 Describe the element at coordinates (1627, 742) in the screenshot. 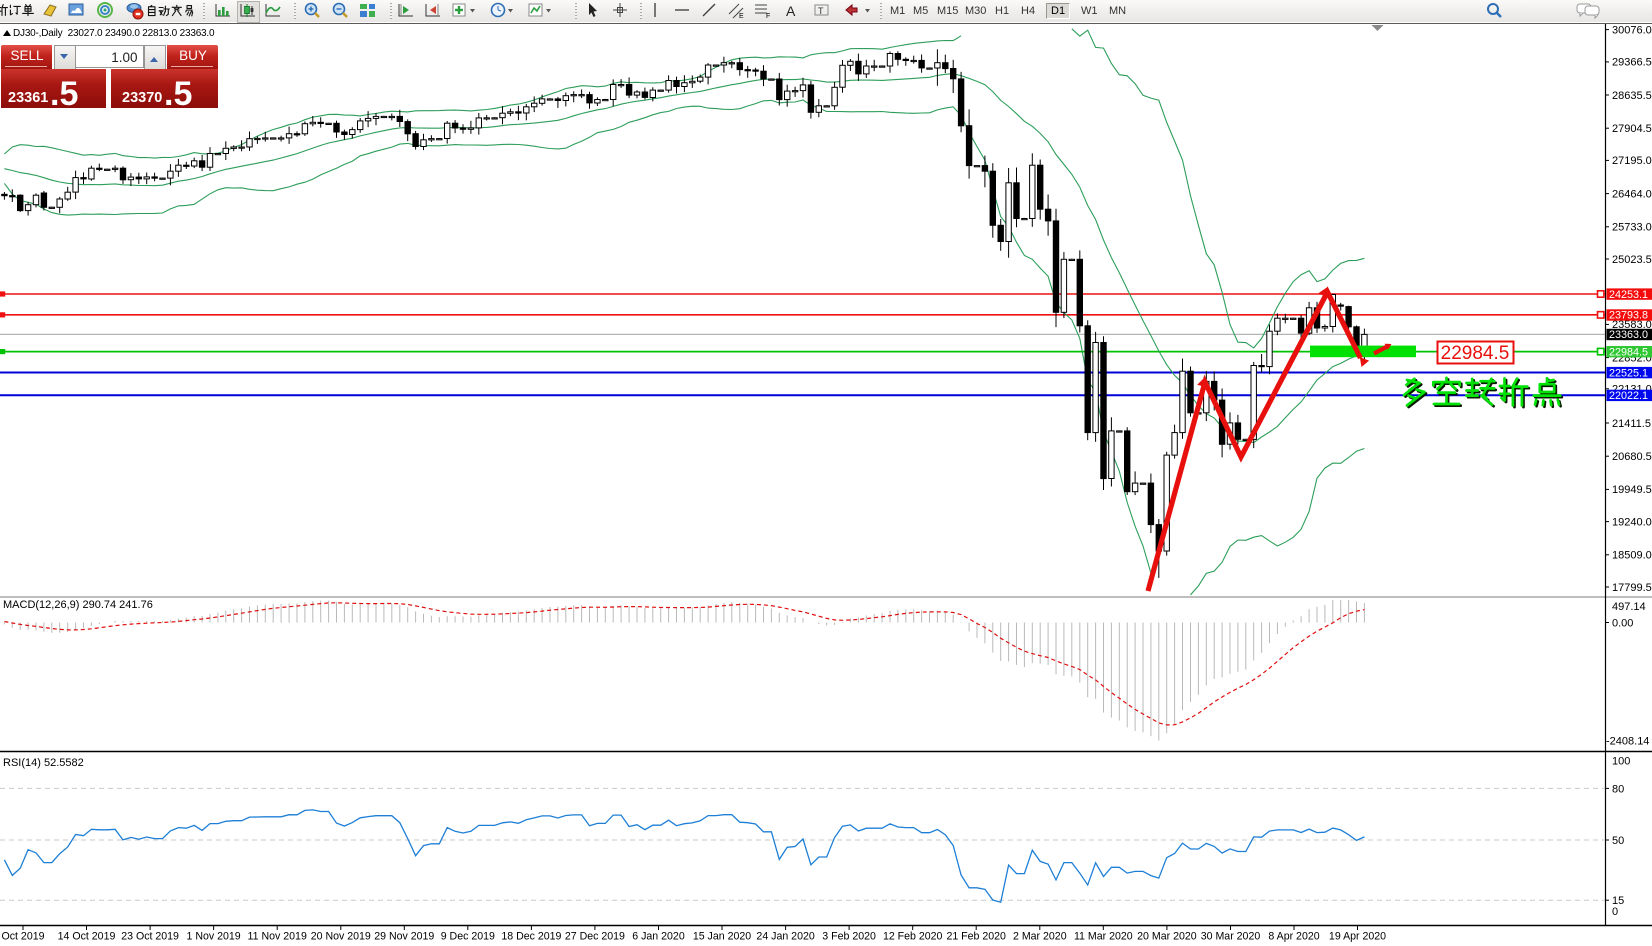

I see `svg-text: -2408.14` at that location.